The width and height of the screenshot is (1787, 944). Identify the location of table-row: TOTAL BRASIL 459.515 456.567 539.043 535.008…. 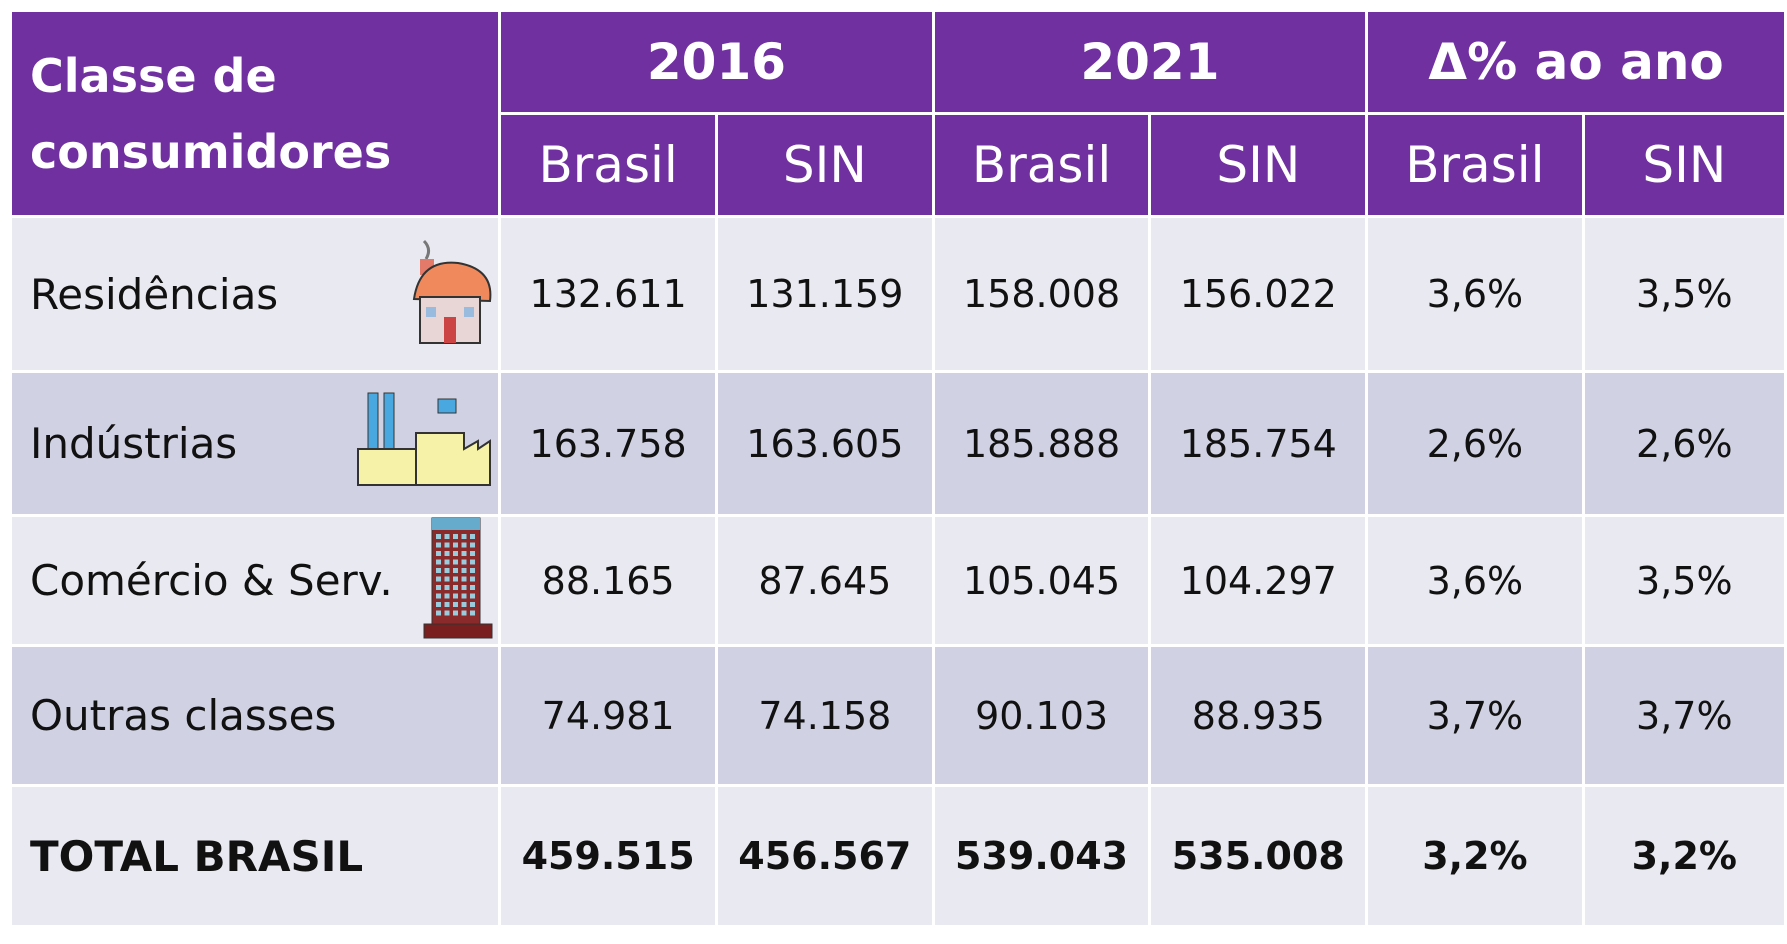
(898, 856).